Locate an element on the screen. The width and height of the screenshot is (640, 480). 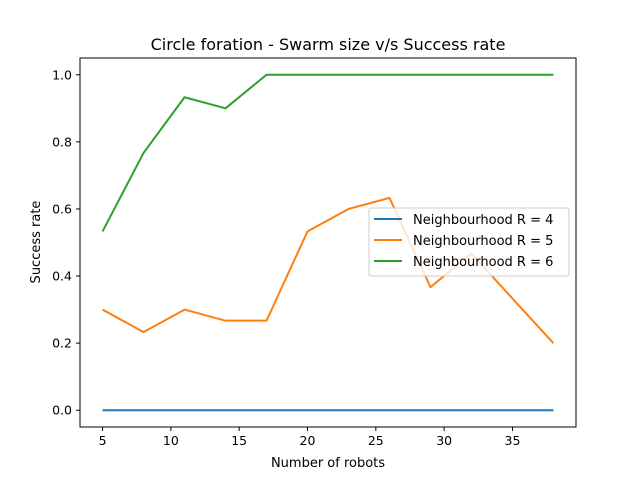
y-tick-label: 0.8 is located at coordinates (62, 141).